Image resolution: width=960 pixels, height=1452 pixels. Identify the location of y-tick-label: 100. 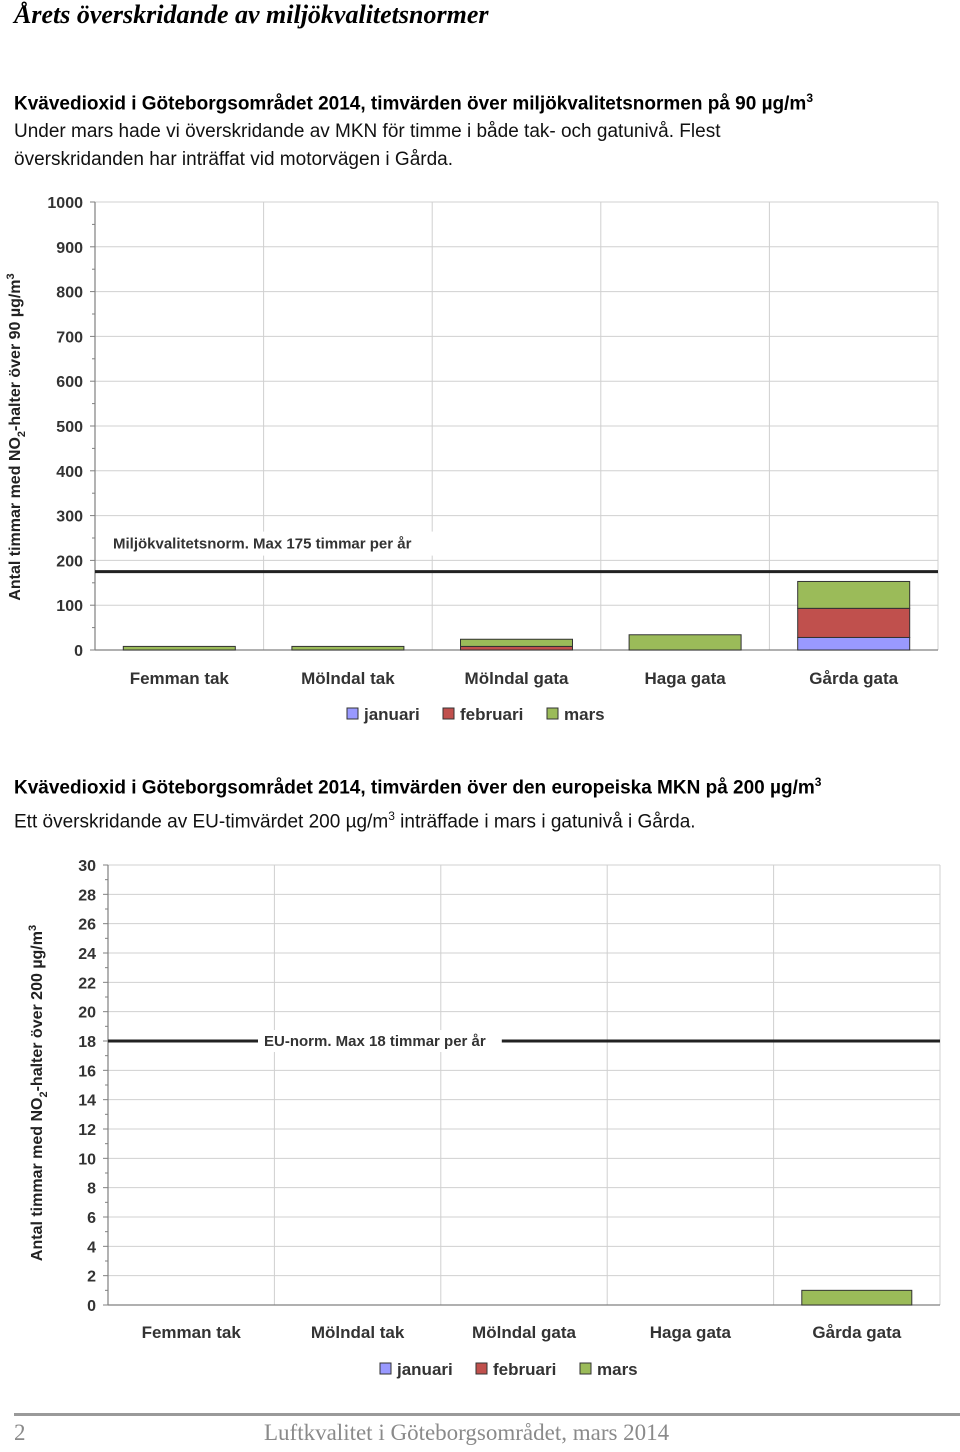
(69, 606).